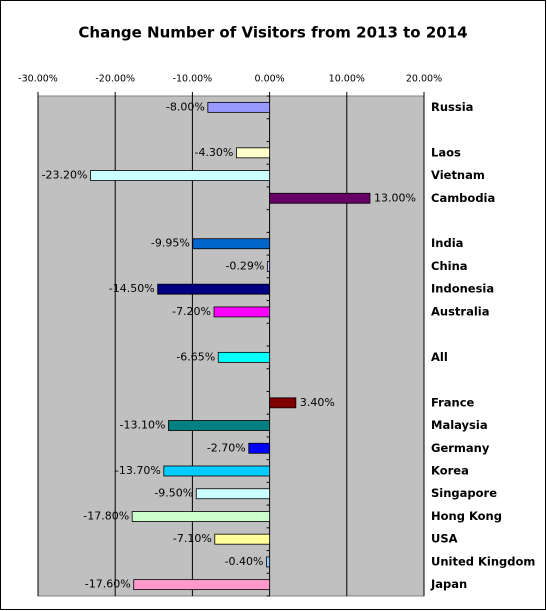 The width and height of the screenshot is (547, 611). Describe the element at coordinates (347, 79) in the screenshot. I see `x-tick-label: 10.00%` at that location.